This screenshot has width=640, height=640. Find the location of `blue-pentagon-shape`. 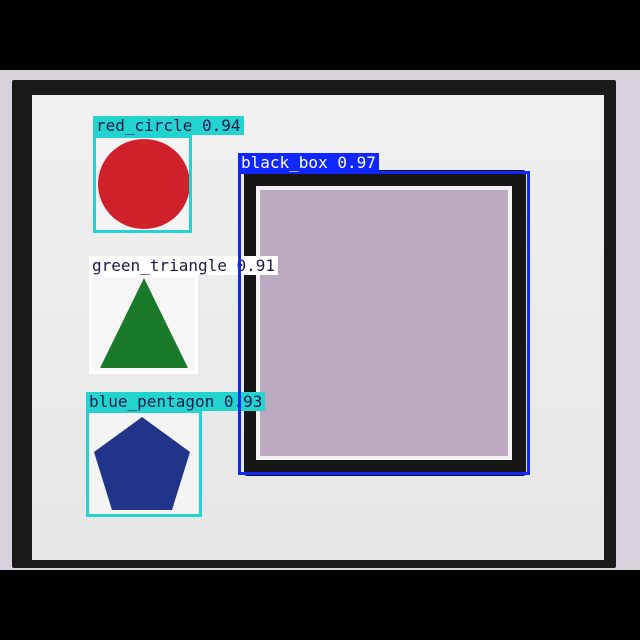

blue-pentagon-shape is located at coordinates (142, 463).